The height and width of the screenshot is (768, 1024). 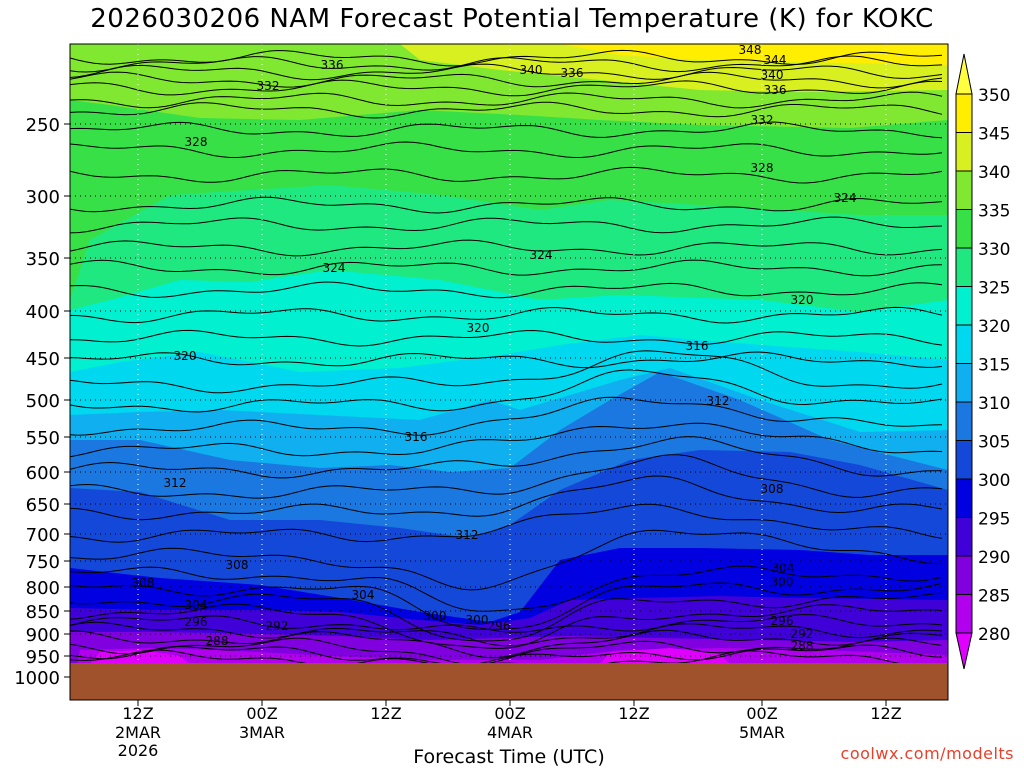 What do you see at coordinates (43, 473) in the screenshot?
I see `y-tick-label: 600` at bounding box center [43, 473].